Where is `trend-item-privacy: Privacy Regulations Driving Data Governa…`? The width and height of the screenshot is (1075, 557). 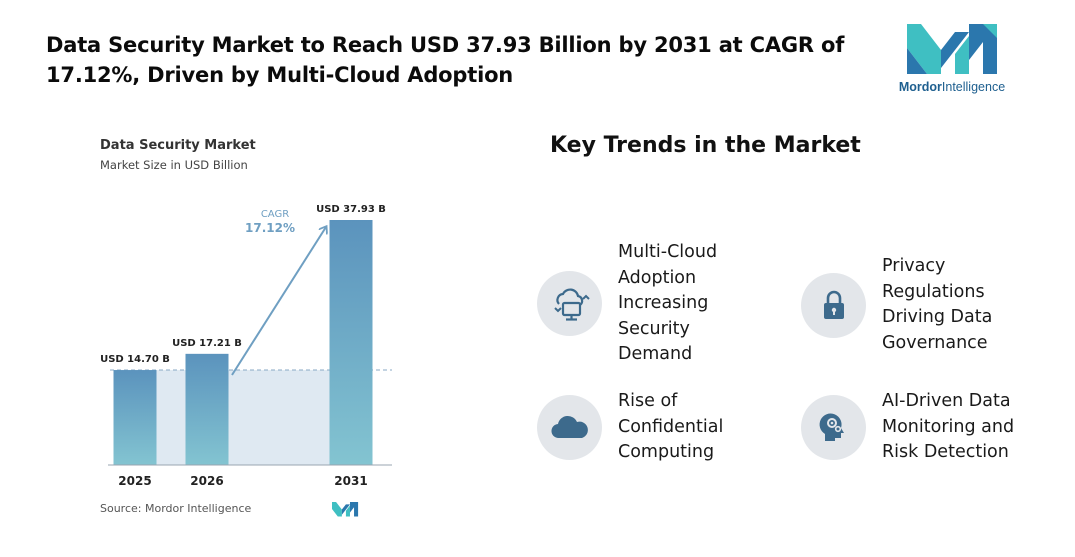 trend-item-privacy: Privacy Regulations Driving Data Governa… is located at coordinates (916, 305).